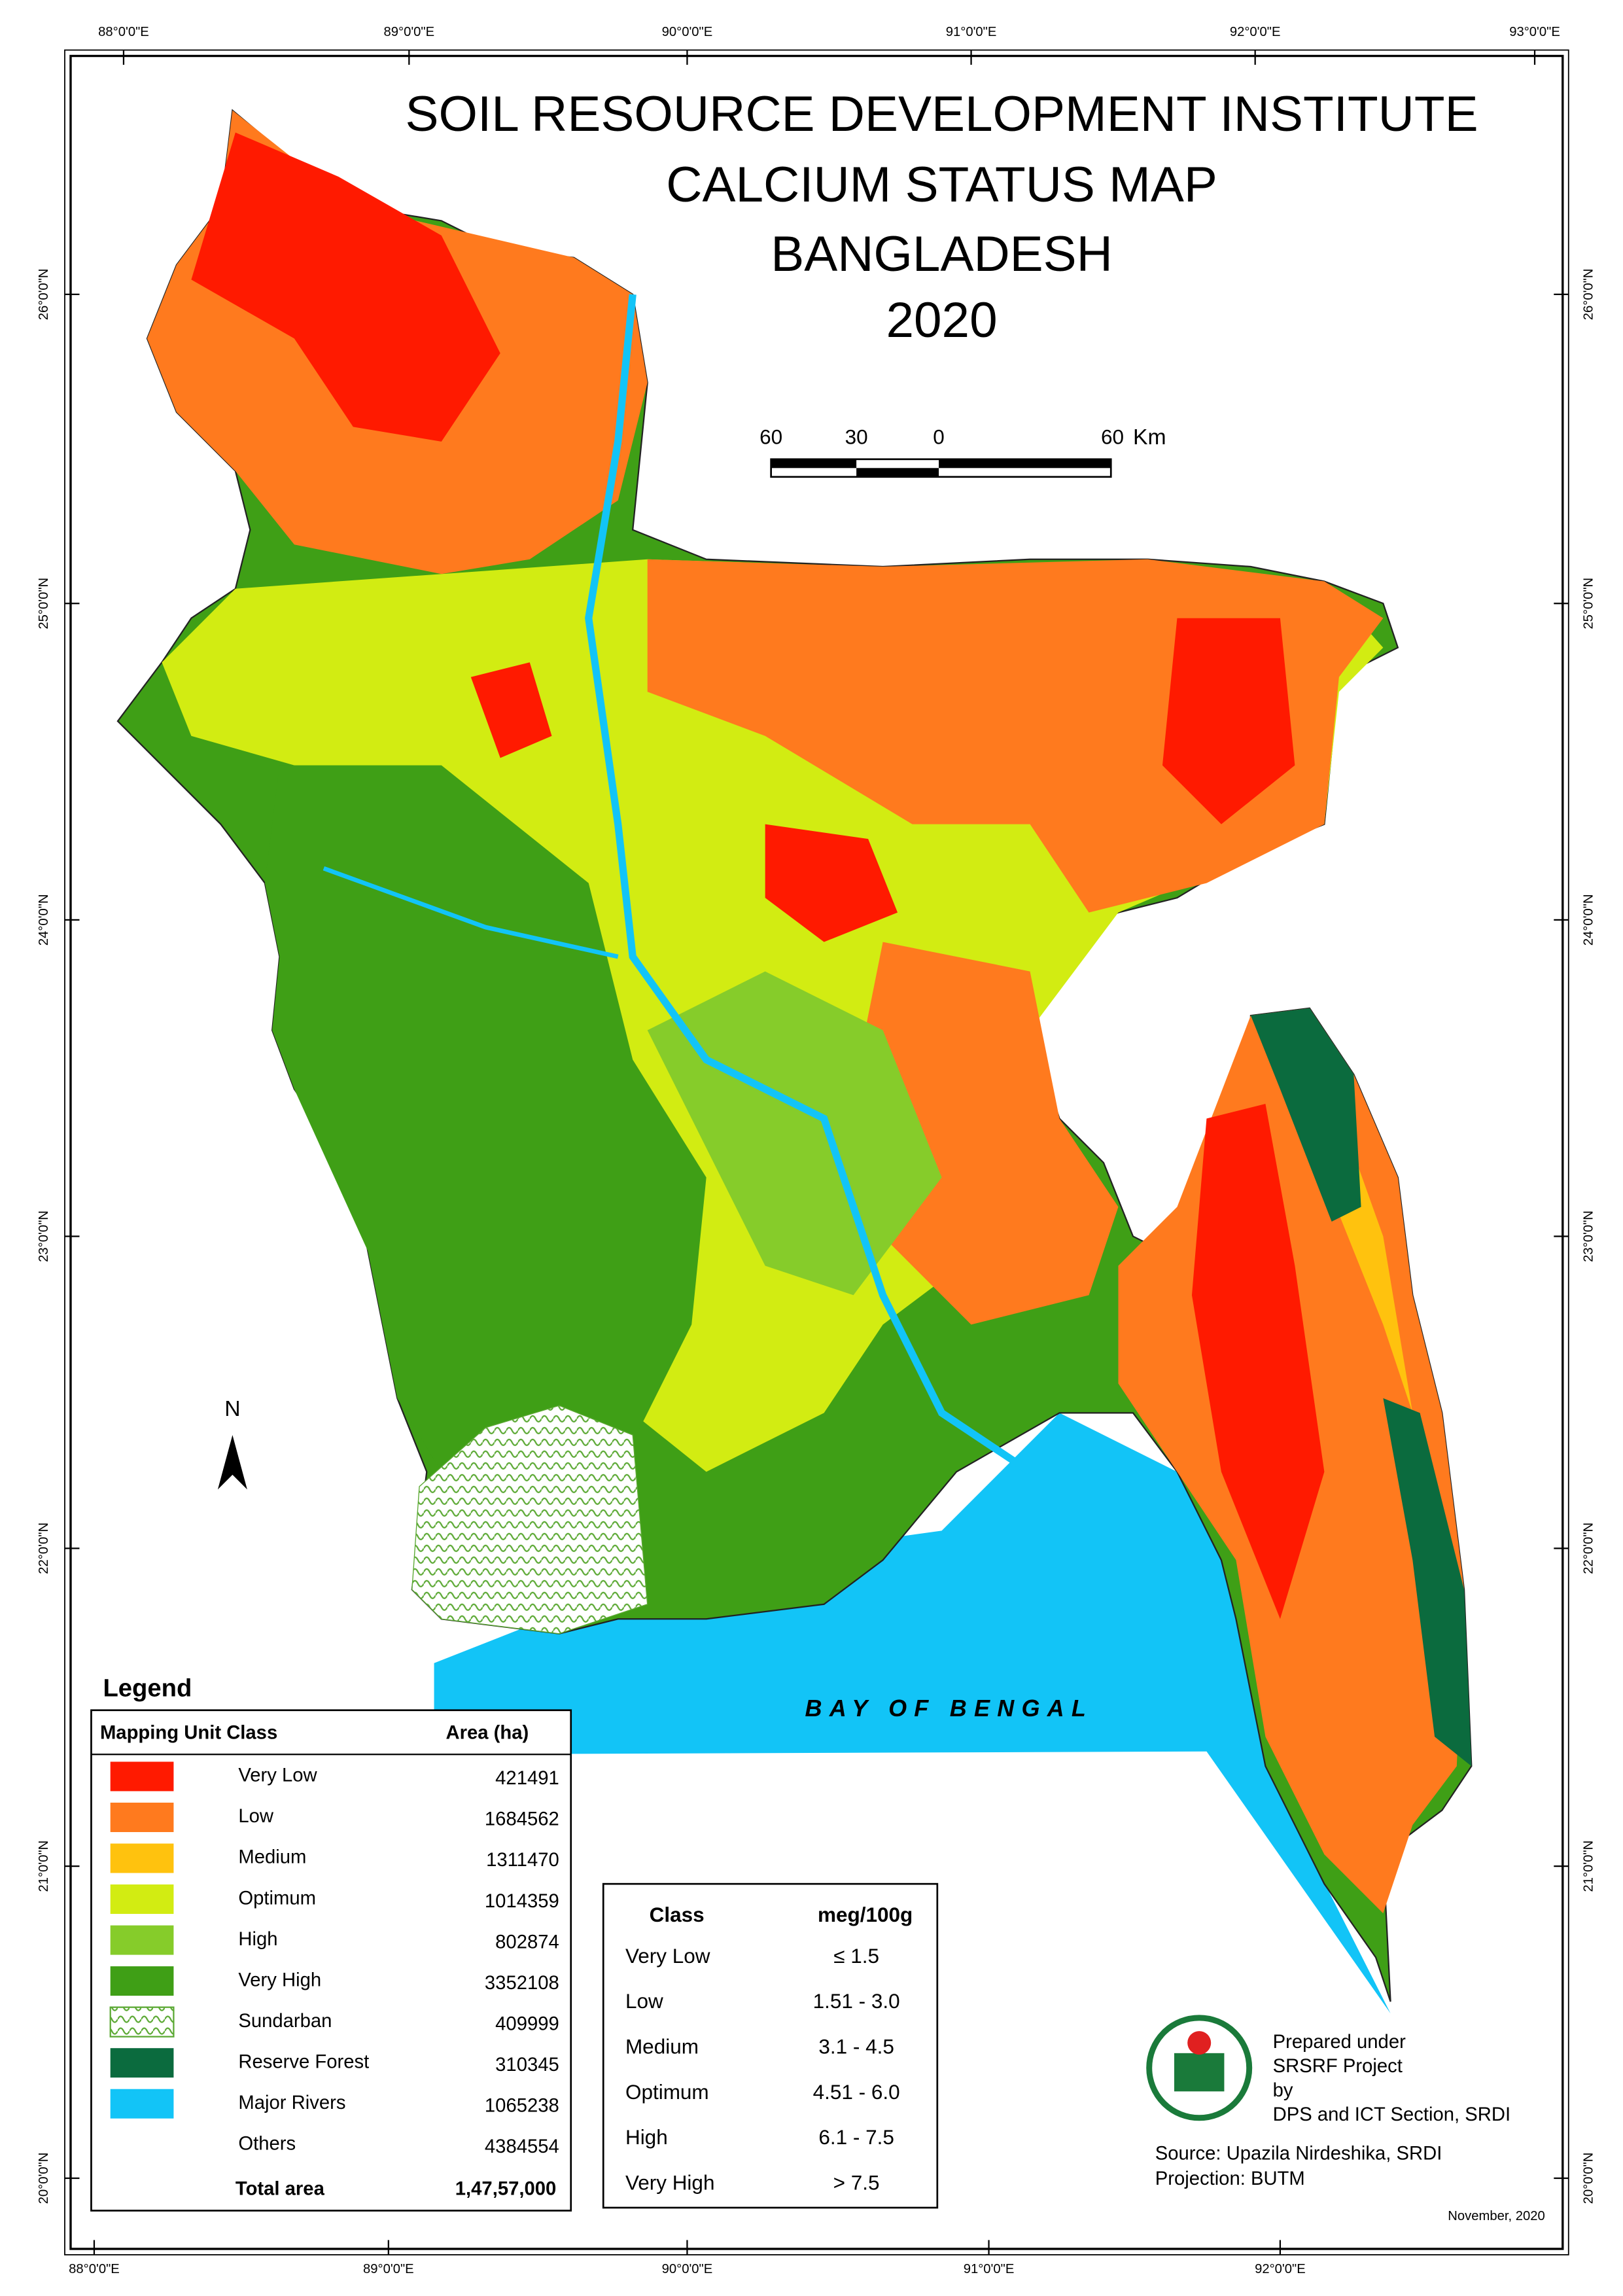 The width and height of the screenshot is (1623, 2296). I want to click on scale-label: 30, so click(857, 437).